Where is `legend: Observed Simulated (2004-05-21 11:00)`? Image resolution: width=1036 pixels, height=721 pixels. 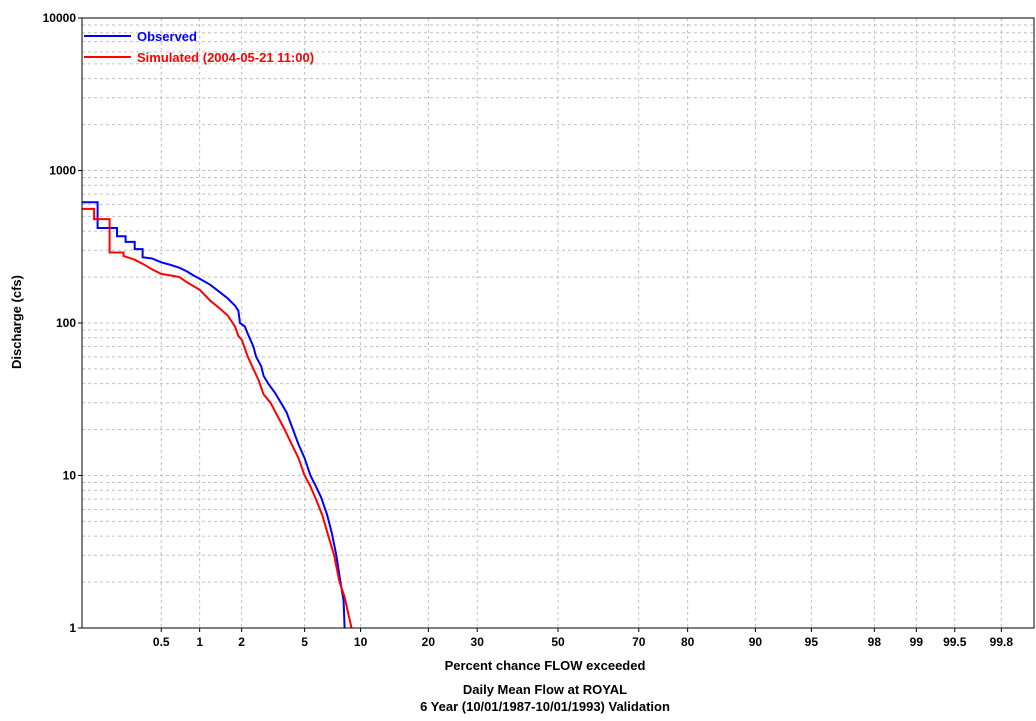
legend: Observed Simulated (2004-05-21 11:00) is located at coordinates (199, 47).